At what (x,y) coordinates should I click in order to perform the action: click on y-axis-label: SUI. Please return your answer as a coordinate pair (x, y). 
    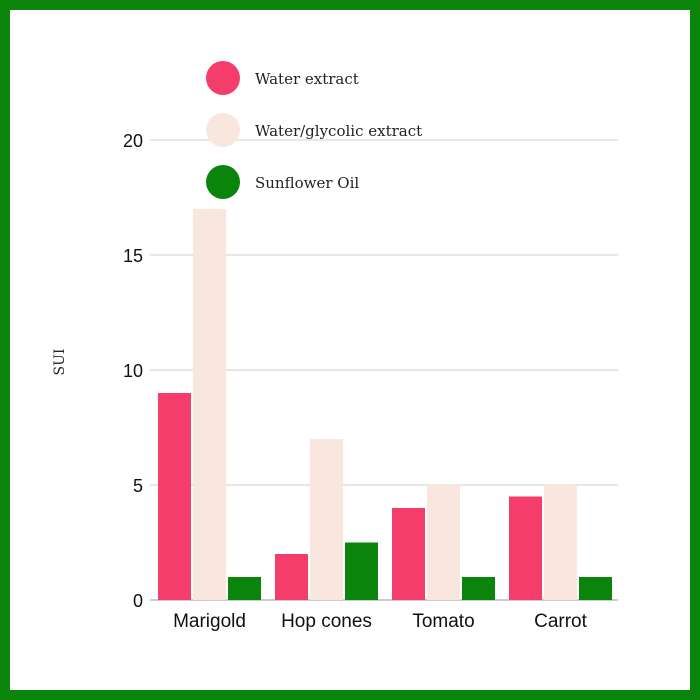
    Looking at the image, I should click on (60, 362).